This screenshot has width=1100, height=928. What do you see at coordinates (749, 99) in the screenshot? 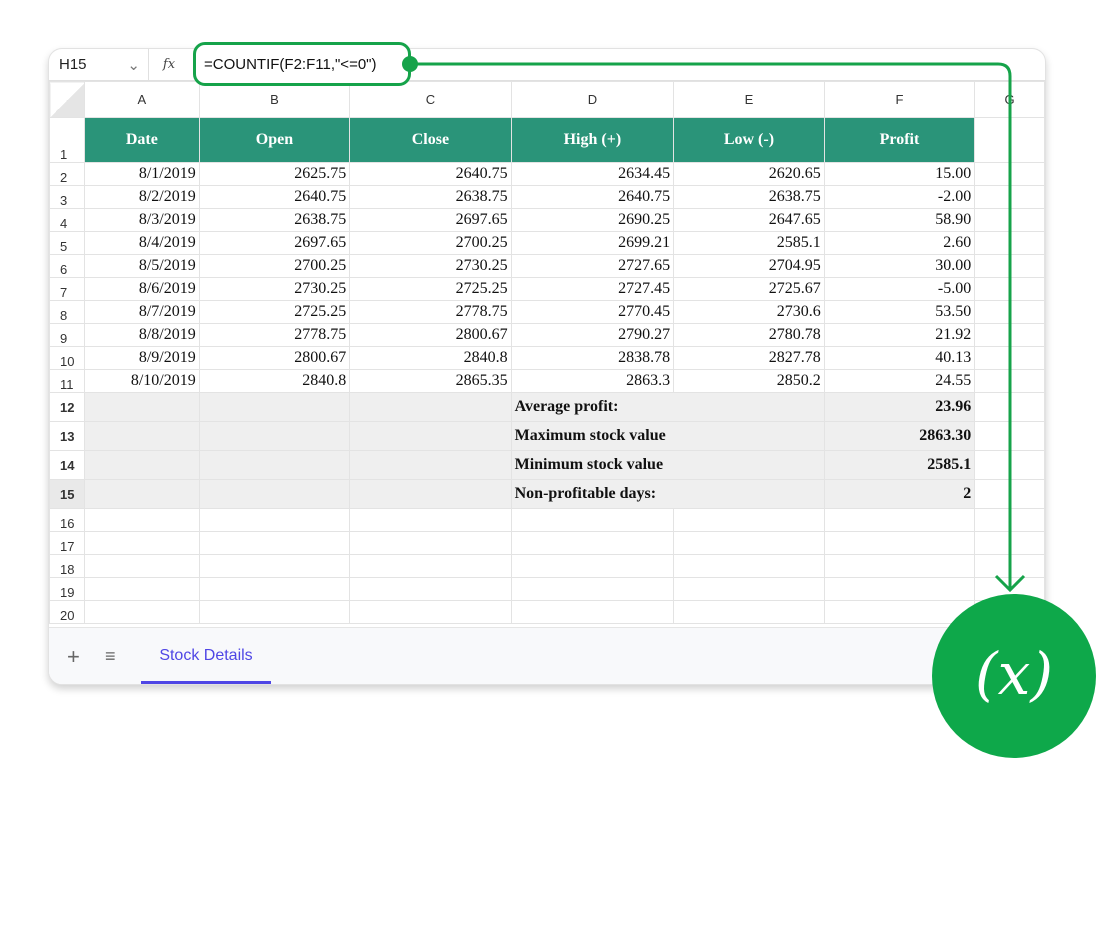
I see `column-header: E` at bounding box center [749, 99].